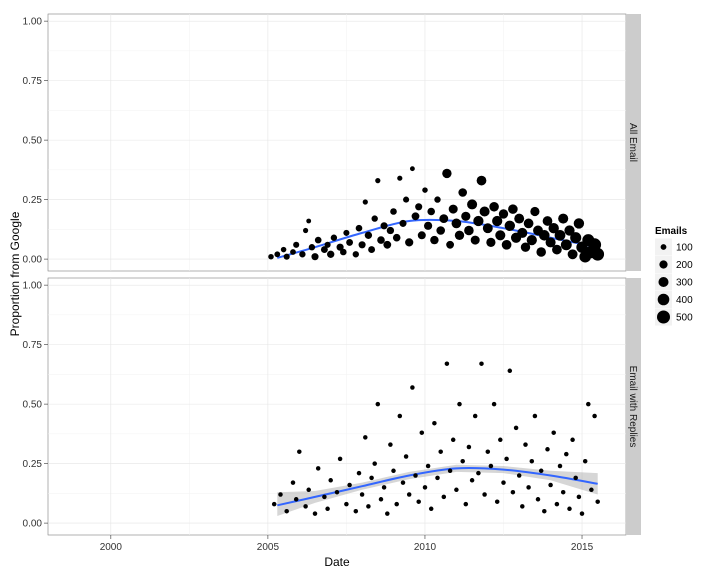  I want to click on x-tick-label-2015: 2015, so click(582, 547).